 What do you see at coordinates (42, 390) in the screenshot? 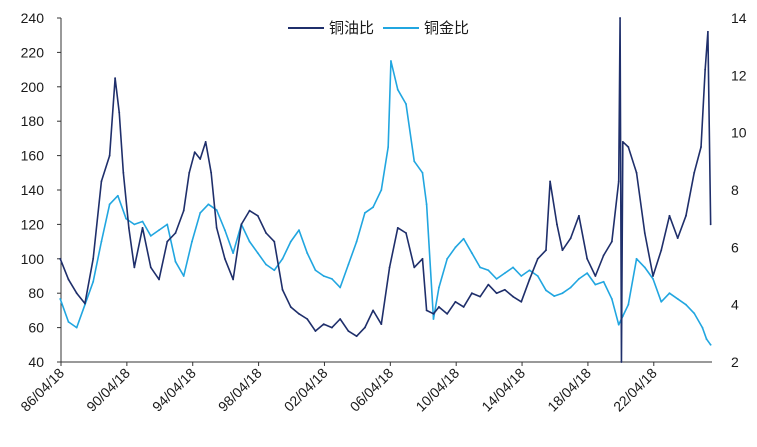
I see `x-tick-label: 86/04/18` at bounding box center [42, 390].